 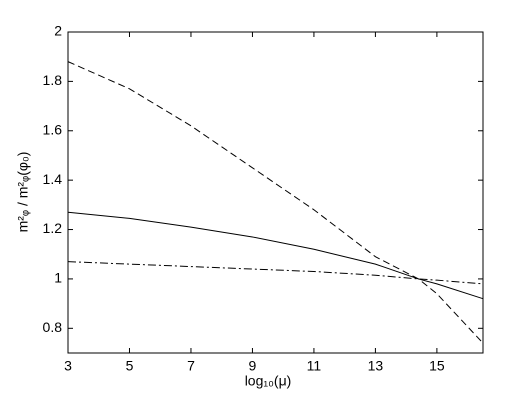 I want to click on y-tick-label: 2, so click(x=58, y=31).